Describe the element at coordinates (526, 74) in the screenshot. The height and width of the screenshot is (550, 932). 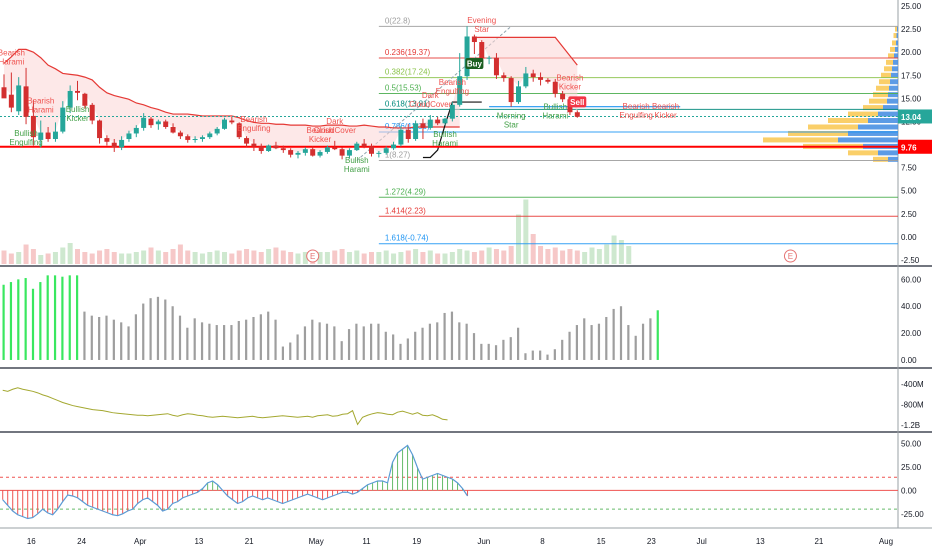
I see `trailing-stop-cloud` at that location.